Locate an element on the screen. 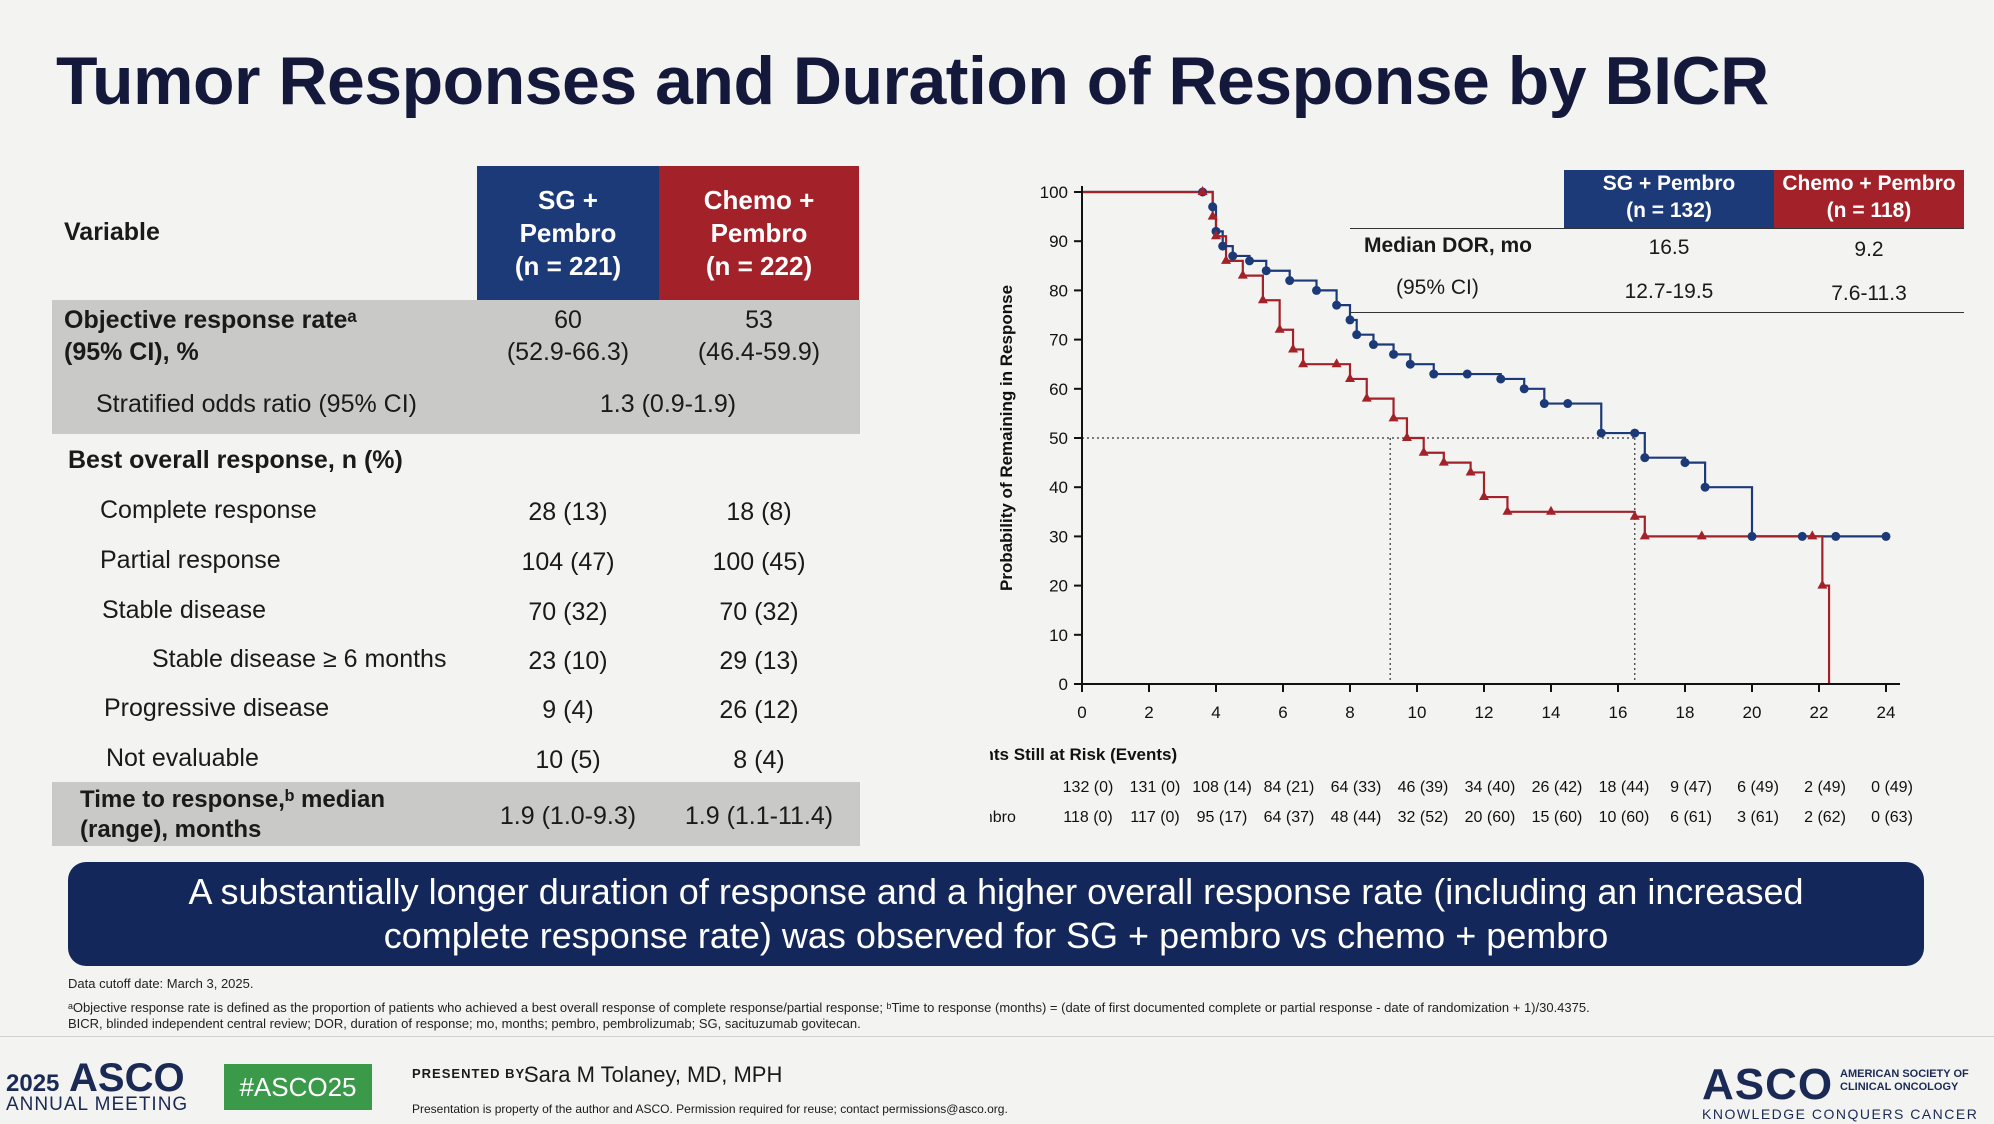 This screenshot has width=1994, height=1124. row-label: Partial response is located at coordinates (190, 560).